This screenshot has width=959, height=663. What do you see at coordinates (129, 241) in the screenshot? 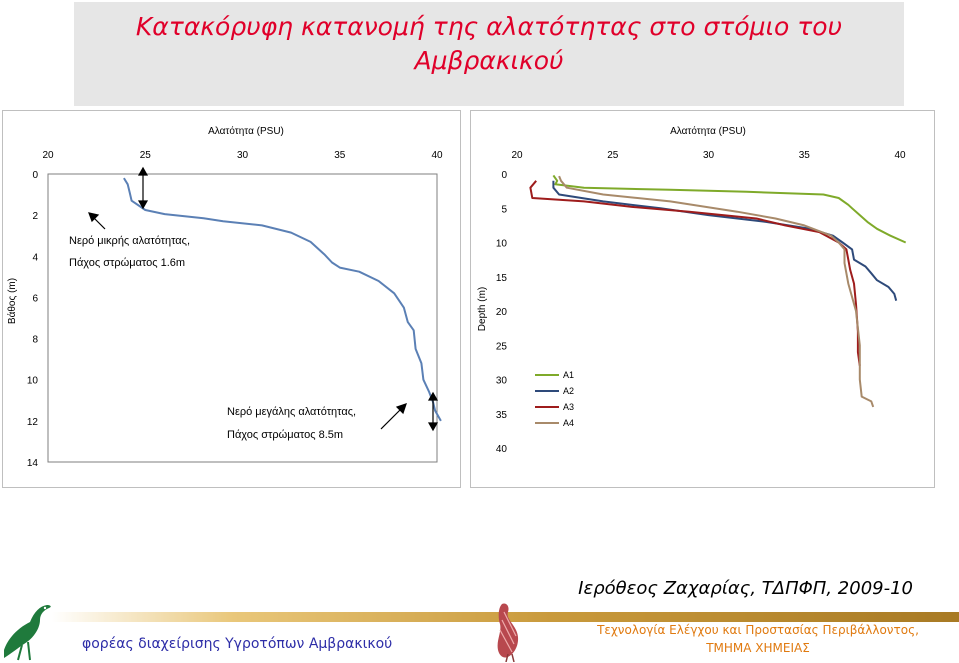
I see `annotation-low-salinity-line1: Νερό μικρής αλατότητας,` at bounding box center [129, 241].